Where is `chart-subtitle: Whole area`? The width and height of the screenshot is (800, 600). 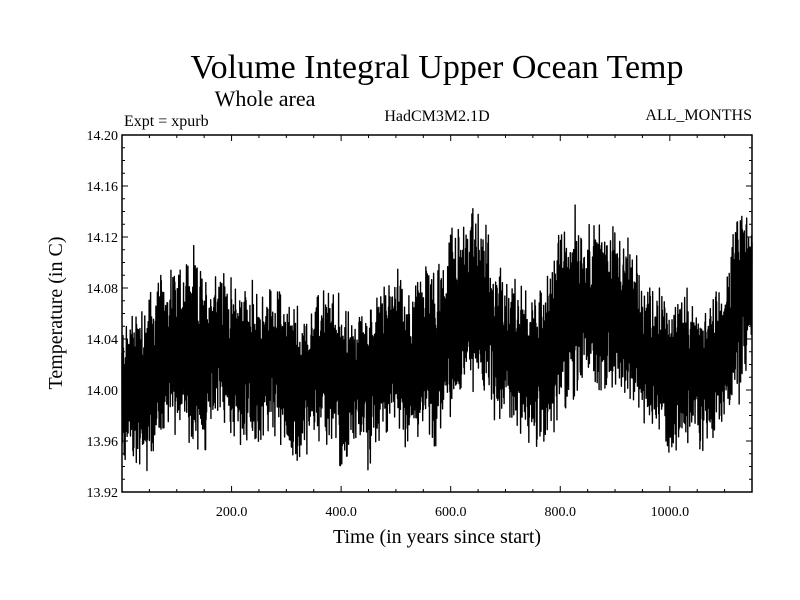 chart-subtitle: Whole area is located at coordinates (265, 98).